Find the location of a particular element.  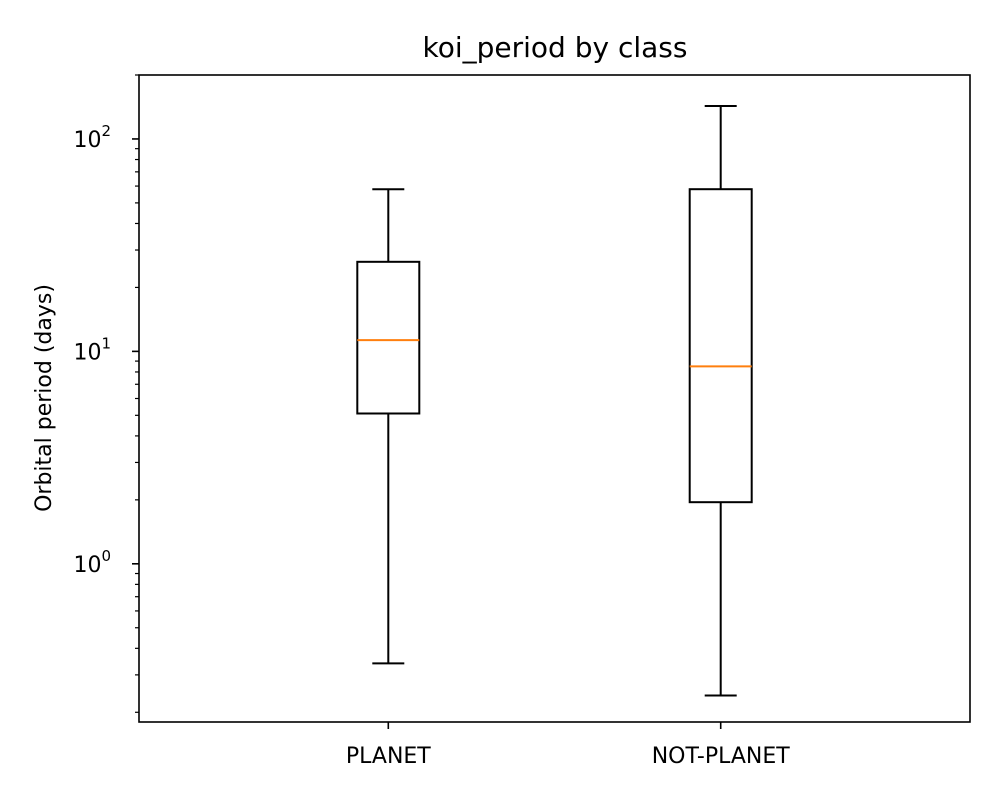

y-tick-label: 10² is located at coordinates (92, 137).